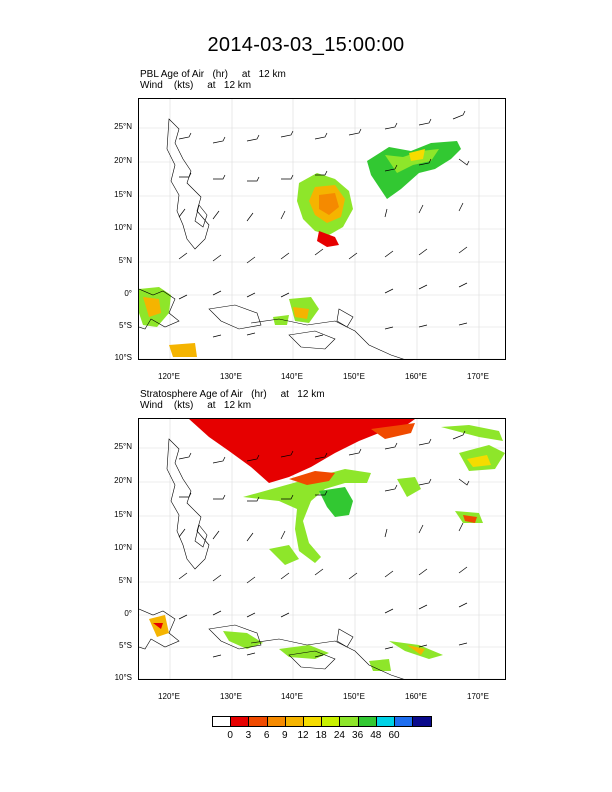 The width and height of the screenshot is (612, 792). Describe the element at coordinates (303, 735) in the screenshot. I see `colorbar-label: 12` at that location.